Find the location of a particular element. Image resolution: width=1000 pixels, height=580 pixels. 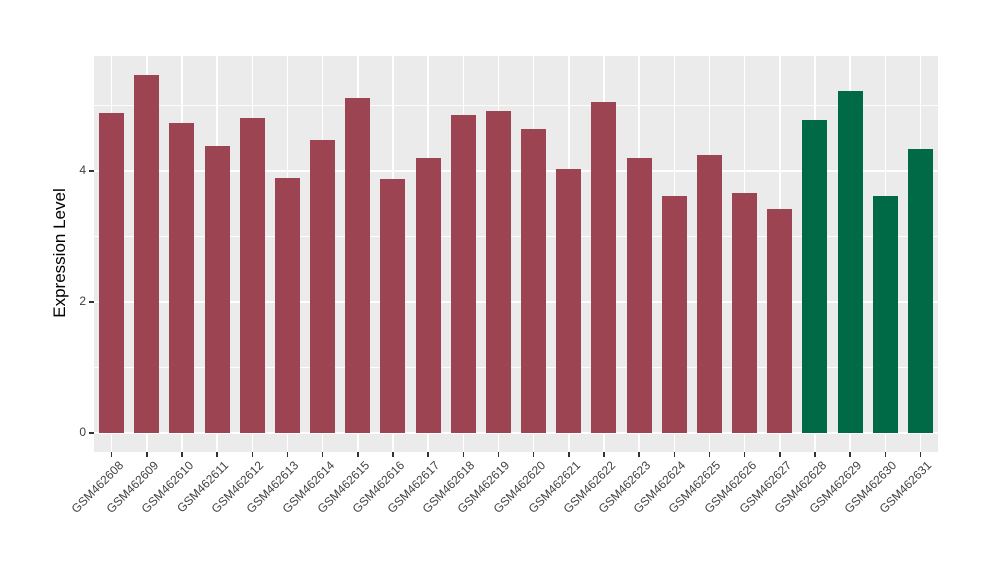

bar-GSM462624 is located at coordinates (674, 314).